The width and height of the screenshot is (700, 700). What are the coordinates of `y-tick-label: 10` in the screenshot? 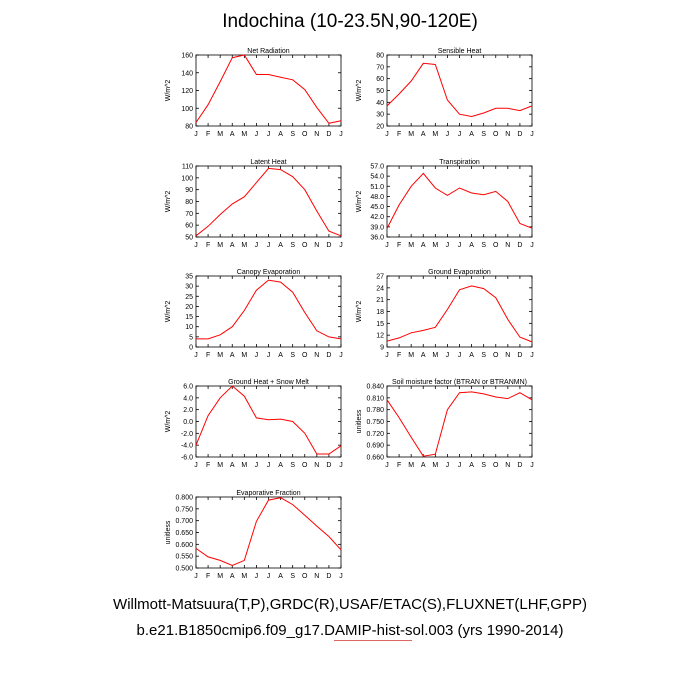 It's located at (189, 327).